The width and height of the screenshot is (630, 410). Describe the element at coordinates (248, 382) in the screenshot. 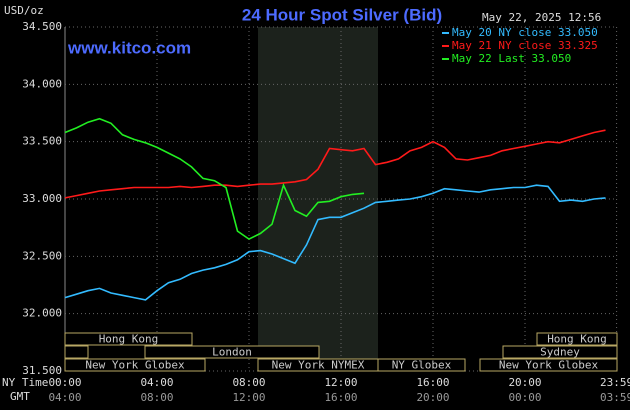

I see `x-tick-label: 08:00` at that location.